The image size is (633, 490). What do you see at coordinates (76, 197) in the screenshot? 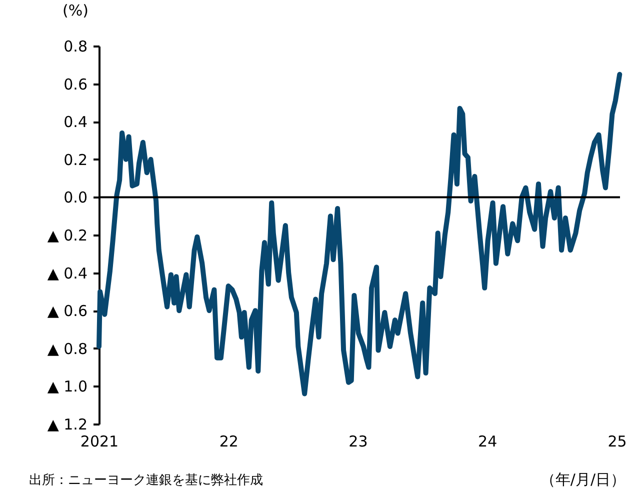
I see `y-tick-label: 0.0` at bounding box center [76, 197].